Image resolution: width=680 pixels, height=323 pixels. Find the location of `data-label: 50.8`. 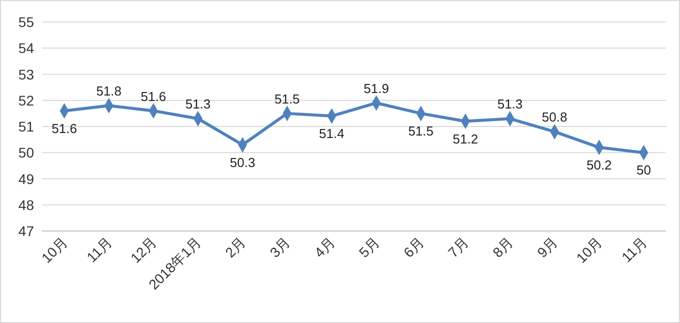

data-label: 50.8 is located at coordinates (555, 117).